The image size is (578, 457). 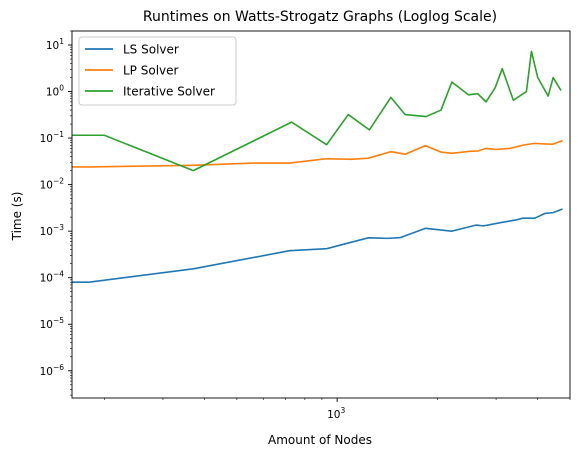 I want to click on series-line-ls-solver, so click(x=317, y=246).